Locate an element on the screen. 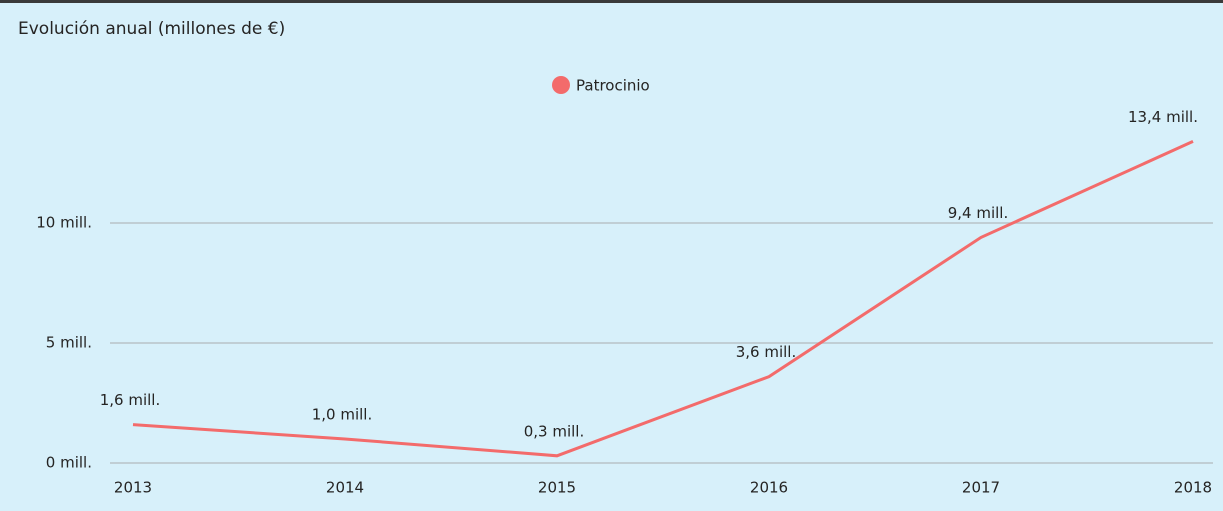  legend-label: Patrocinio is located at coordinates (613, 86).